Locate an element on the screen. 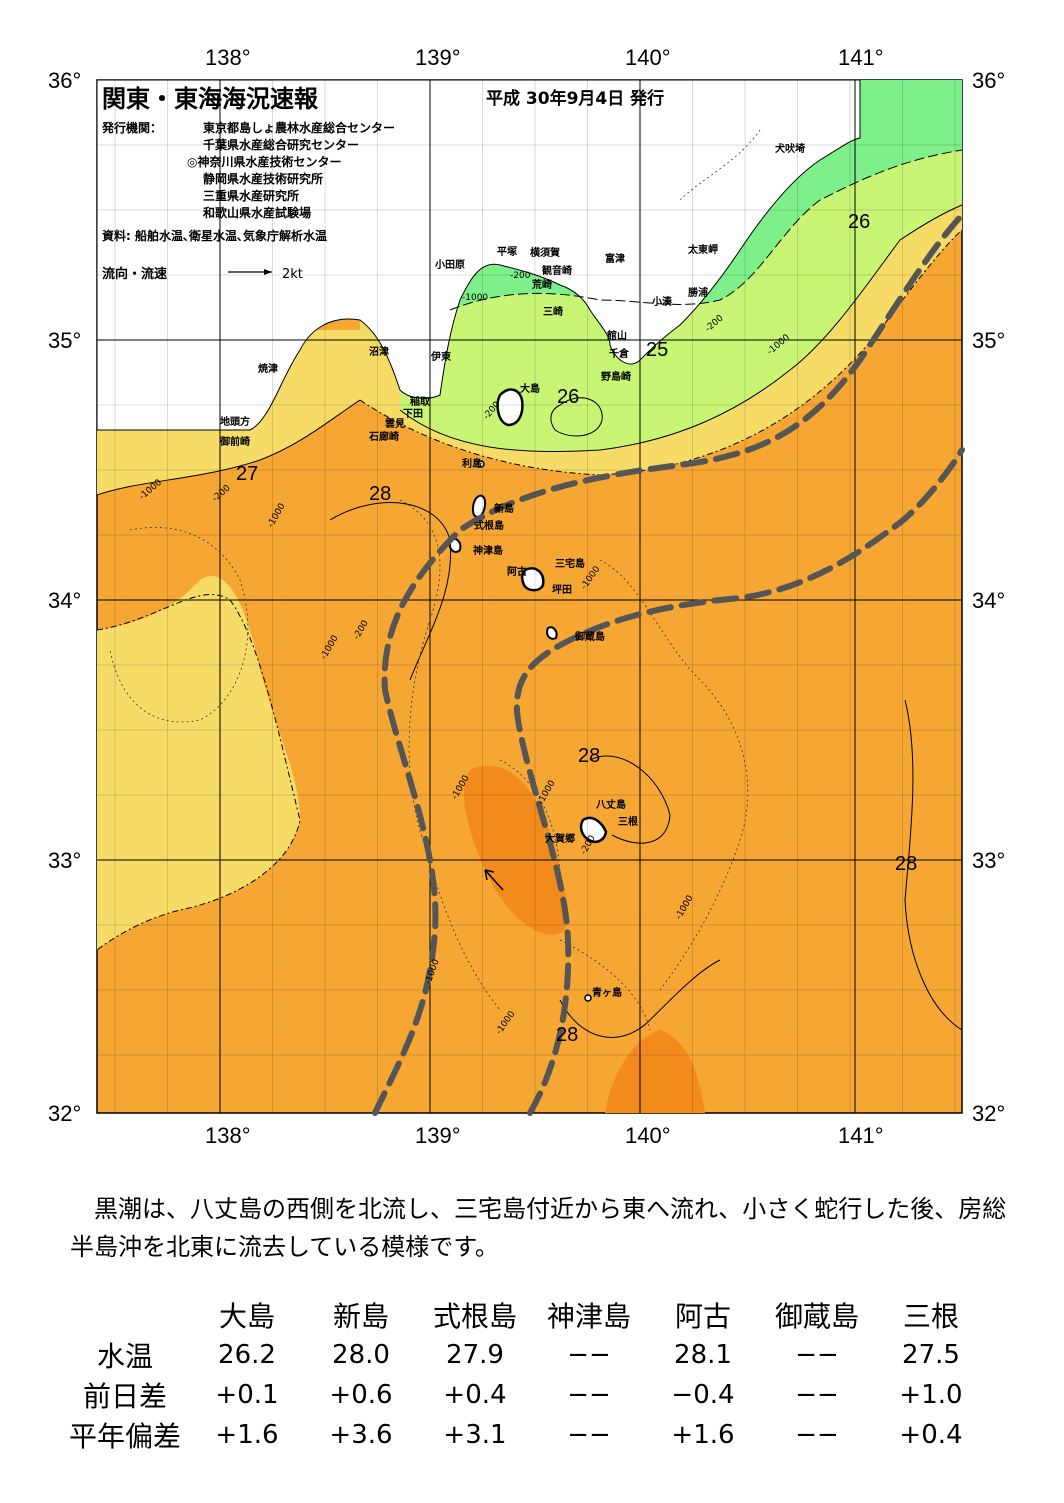 The height and width of the screenshot is (1503, 1064). current-scale-arrowhead is located at coordinates (268, 272).